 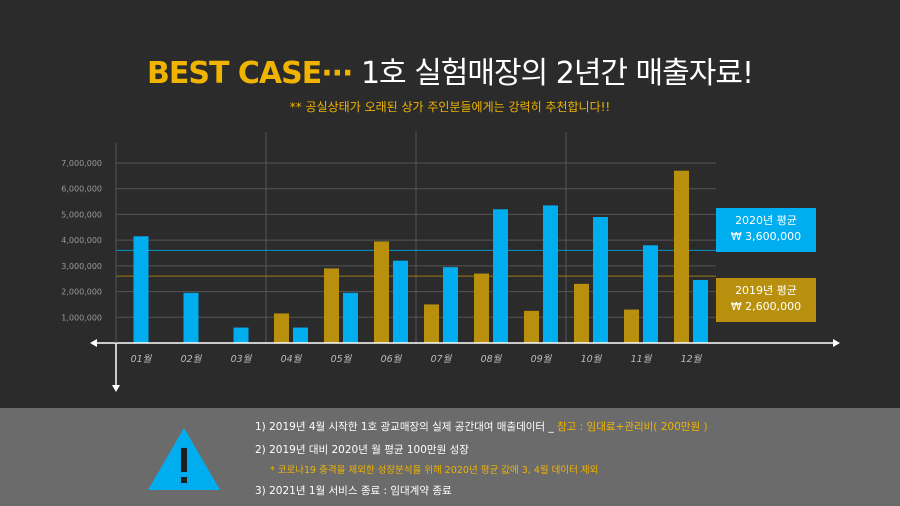 I want to click on avg-2019-box: 2019년 평균 ₩ 2,600,000, so click(x=766, y=300).